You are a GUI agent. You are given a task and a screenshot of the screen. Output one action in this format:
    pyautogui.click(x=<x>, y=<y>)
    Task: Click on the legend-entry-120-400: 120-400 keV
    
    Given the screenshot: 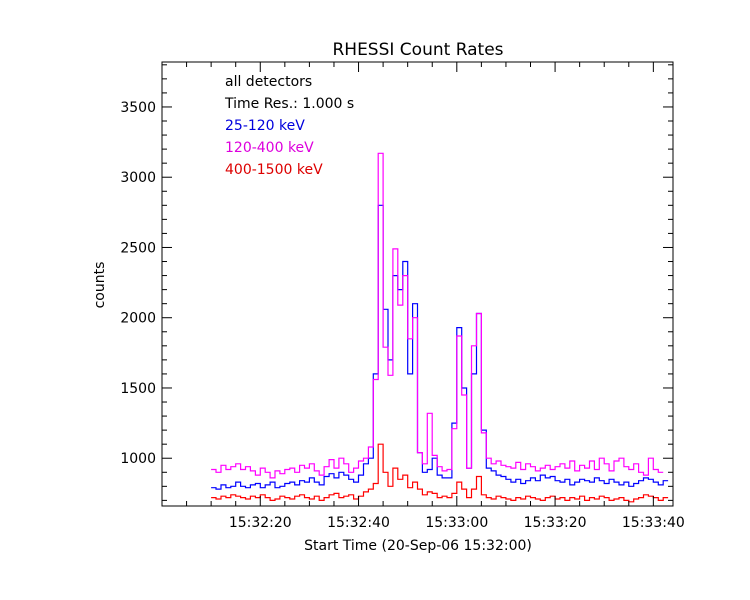 What is the action you would take?
    pyautogui.click(x=269, y=148)
    